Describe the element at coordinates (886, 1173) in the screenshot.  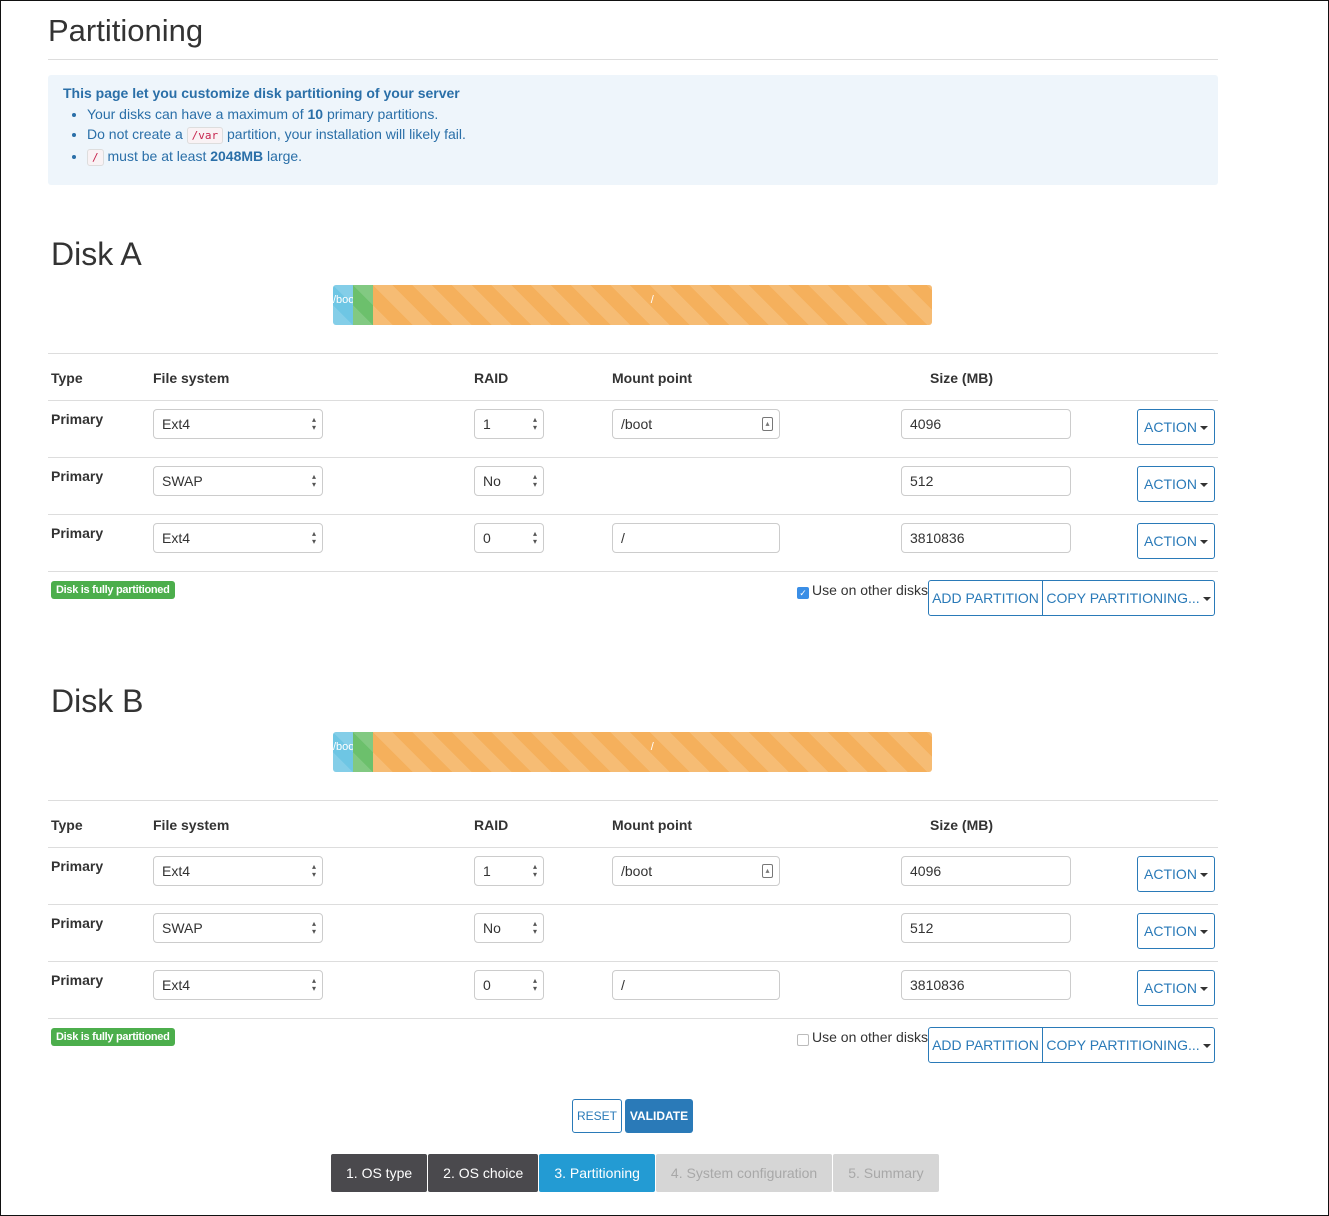
I see `wizard-step: 5. Summary` at that location.